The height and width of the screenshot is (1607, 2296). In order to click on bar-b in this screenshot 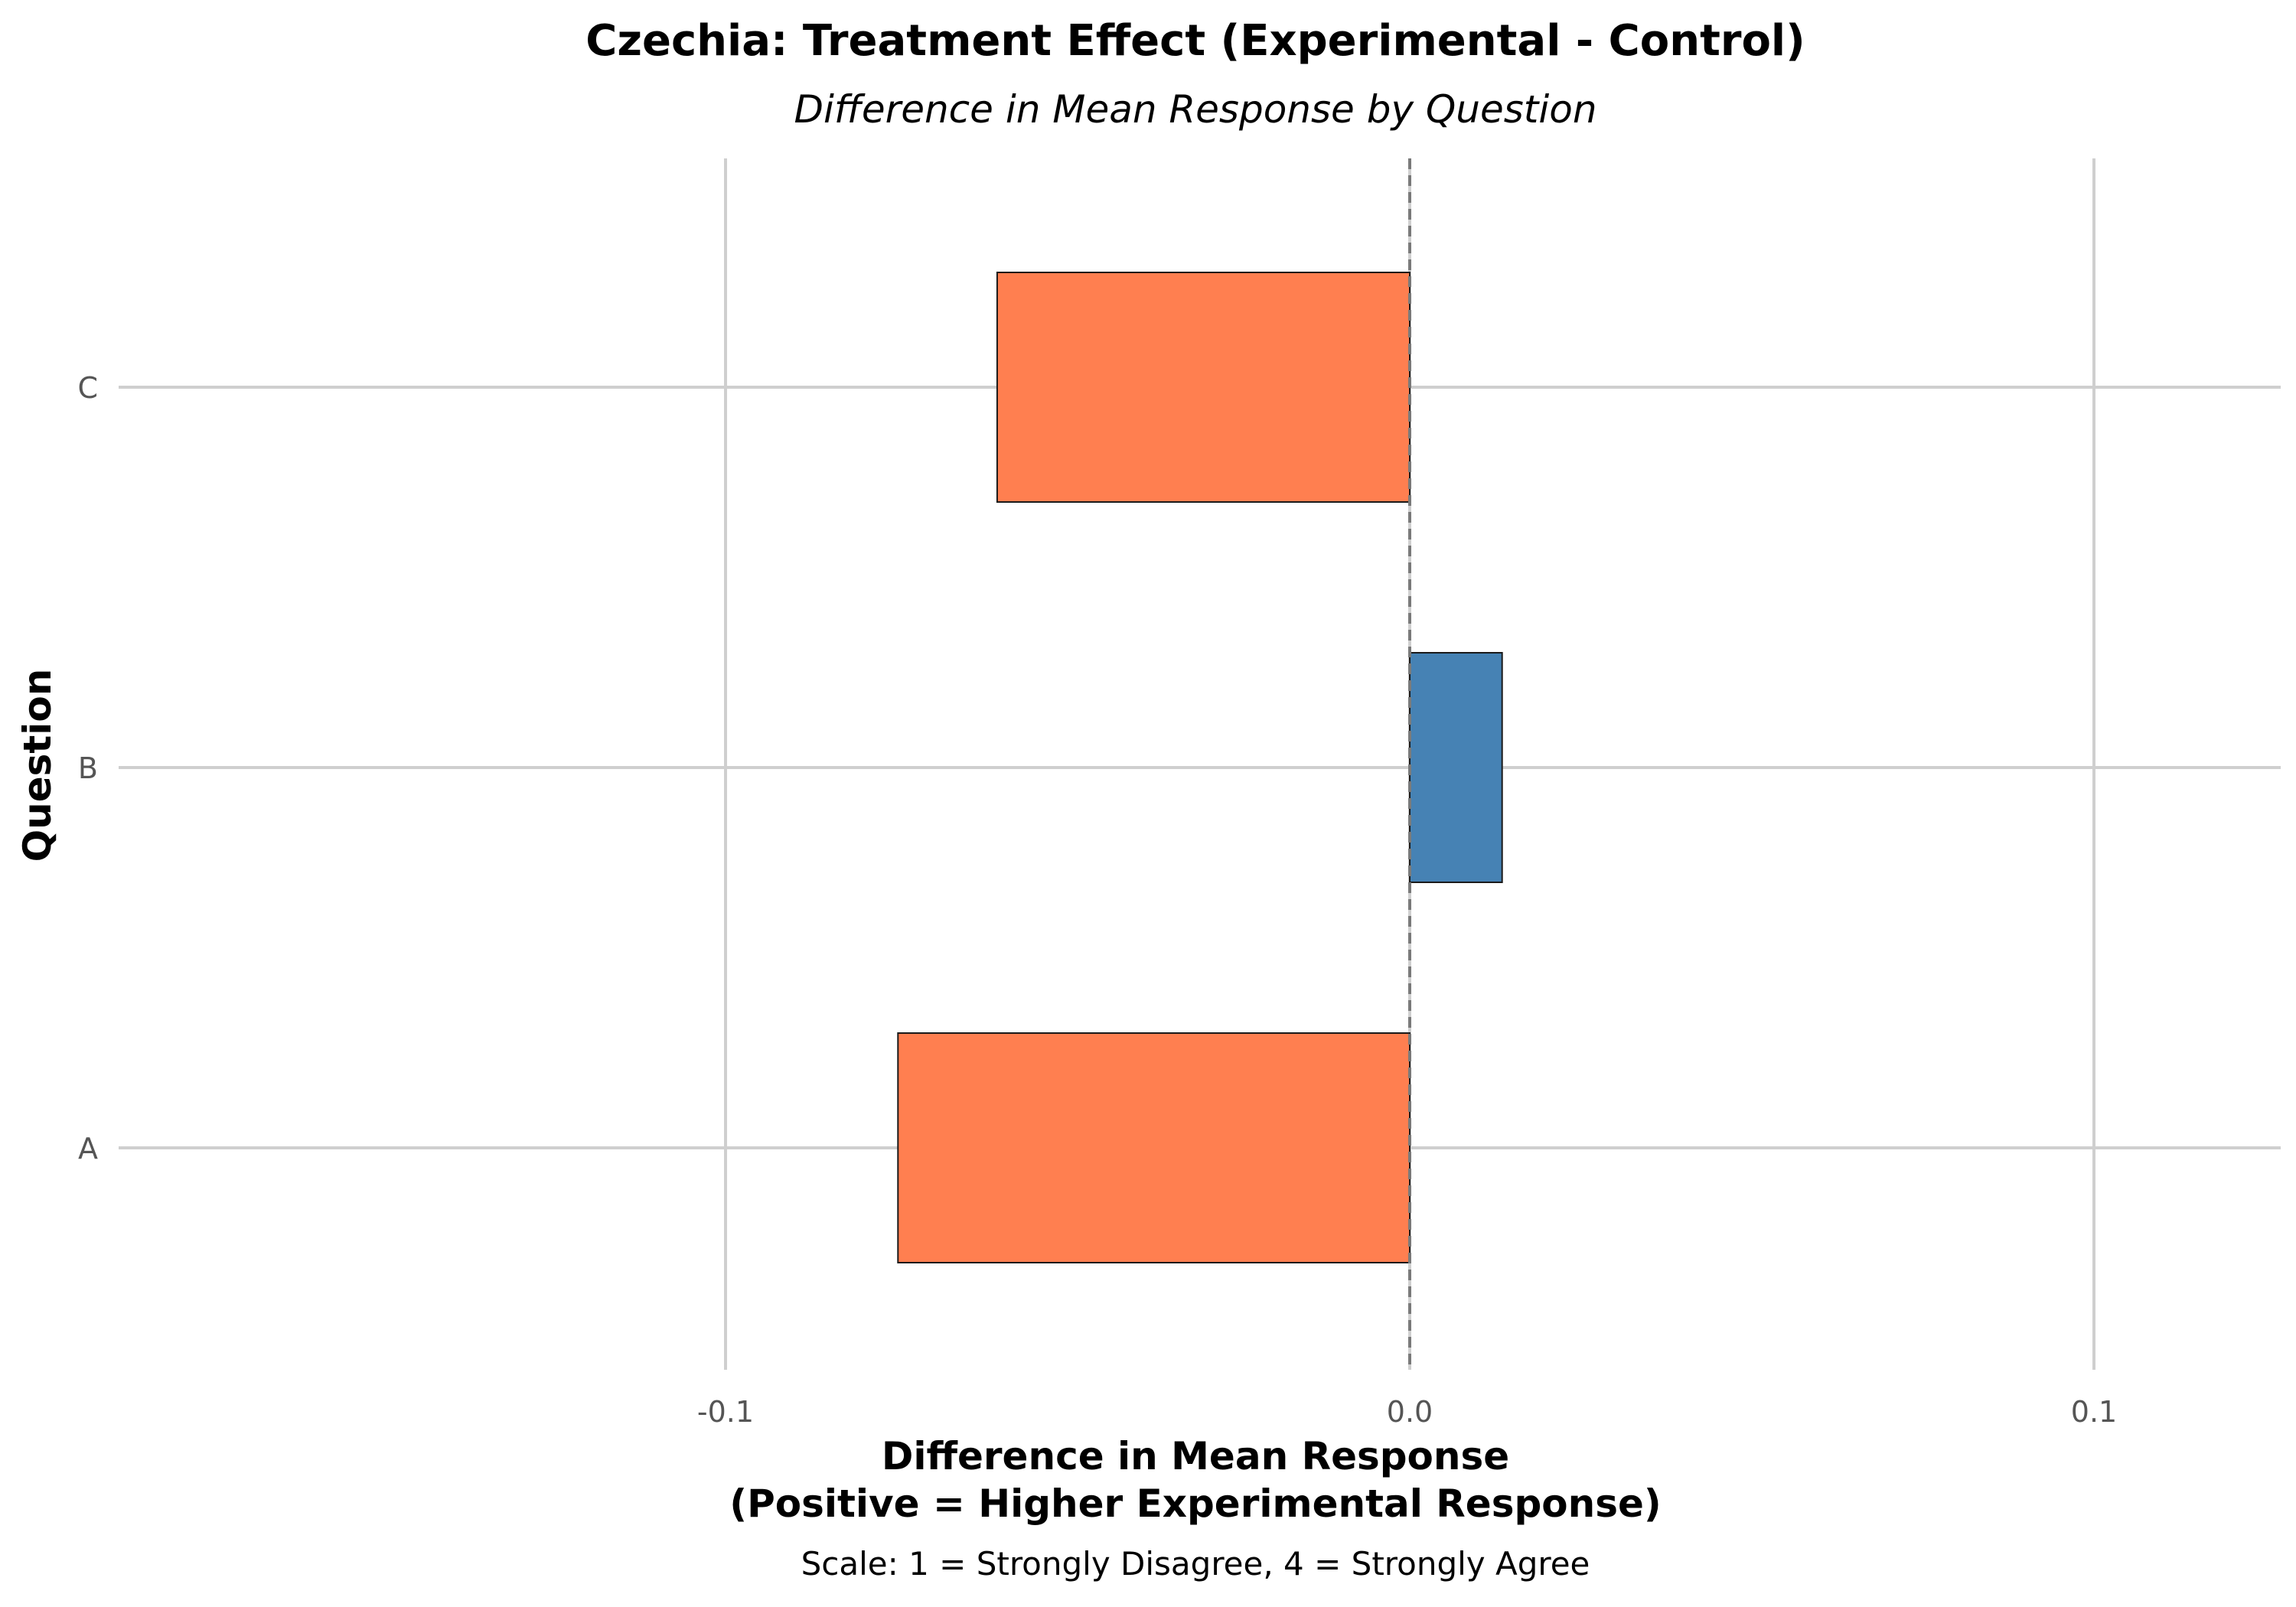, I will do `click(1456, 767)`.